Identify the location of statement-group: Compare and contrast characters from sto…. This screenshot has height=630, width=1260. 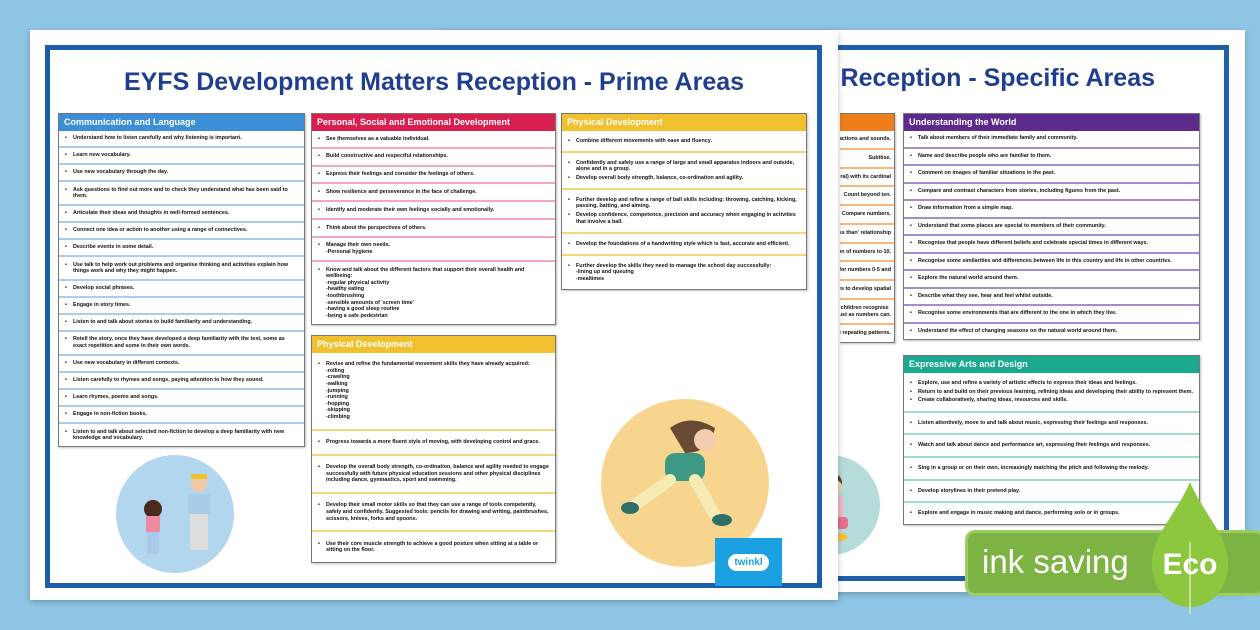
(1051, 192).